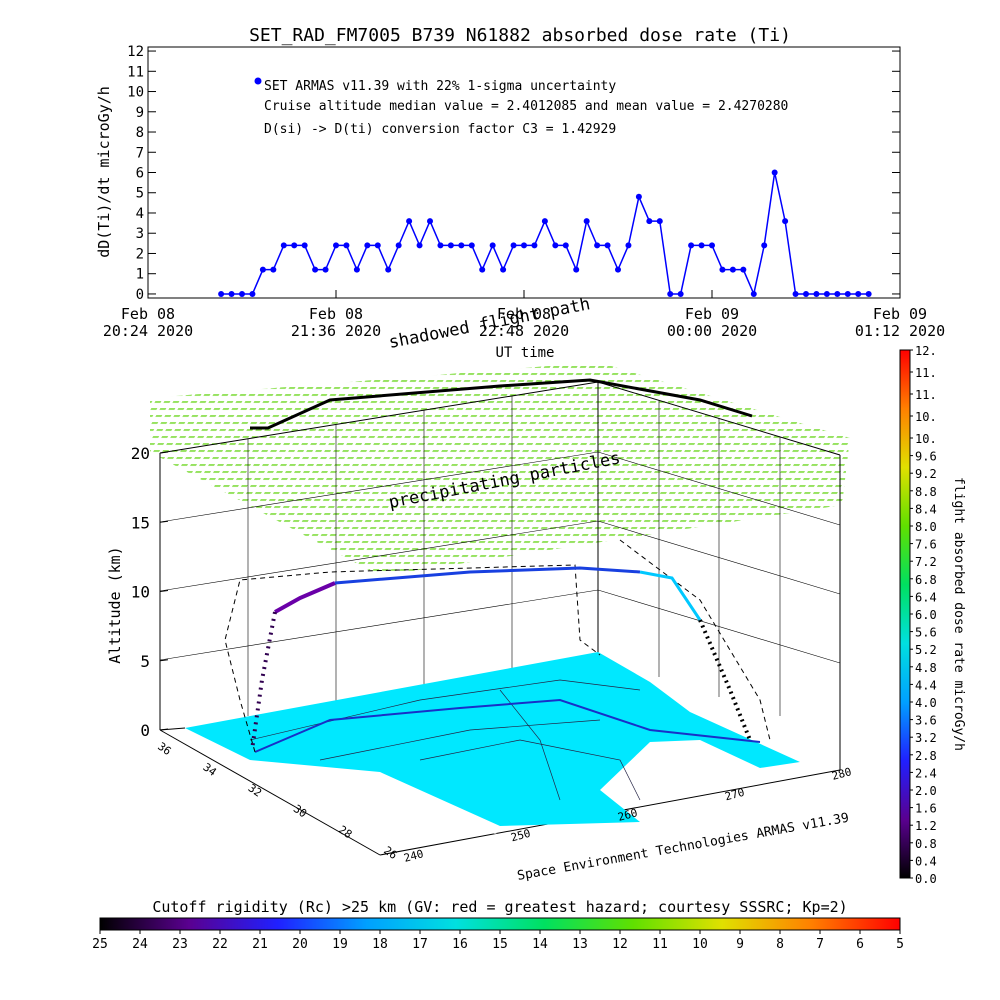 The image size is (1000, 1000). I want to click on x-tick-label: 280, so click(841, 774).